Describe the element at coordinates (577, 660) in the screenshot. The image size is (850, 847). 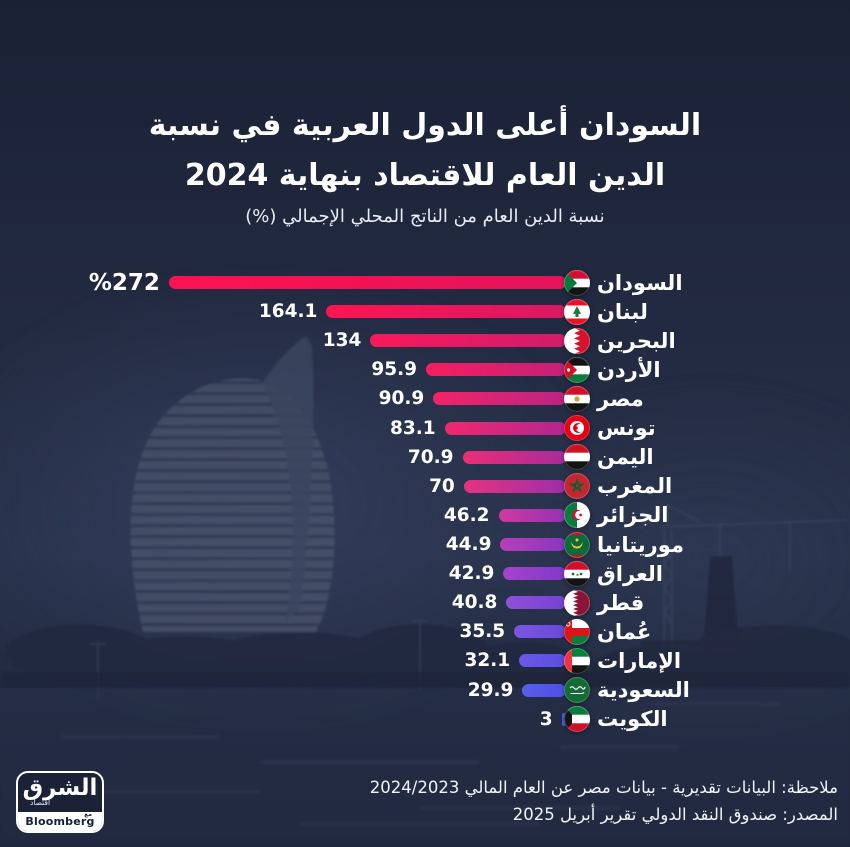
I see `flag-uae-icon` at that location.